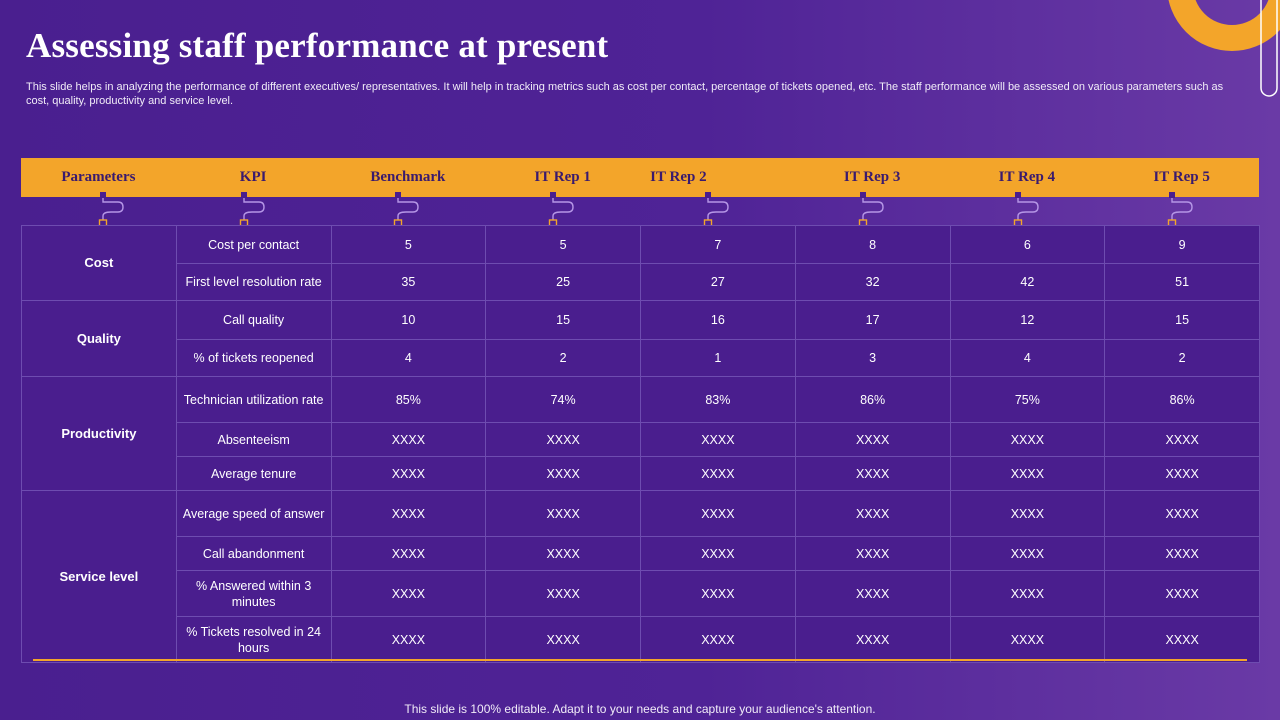  I want to click on table-row: First level resolution rate 35 25 27 32 42 51, so click(641, 282).